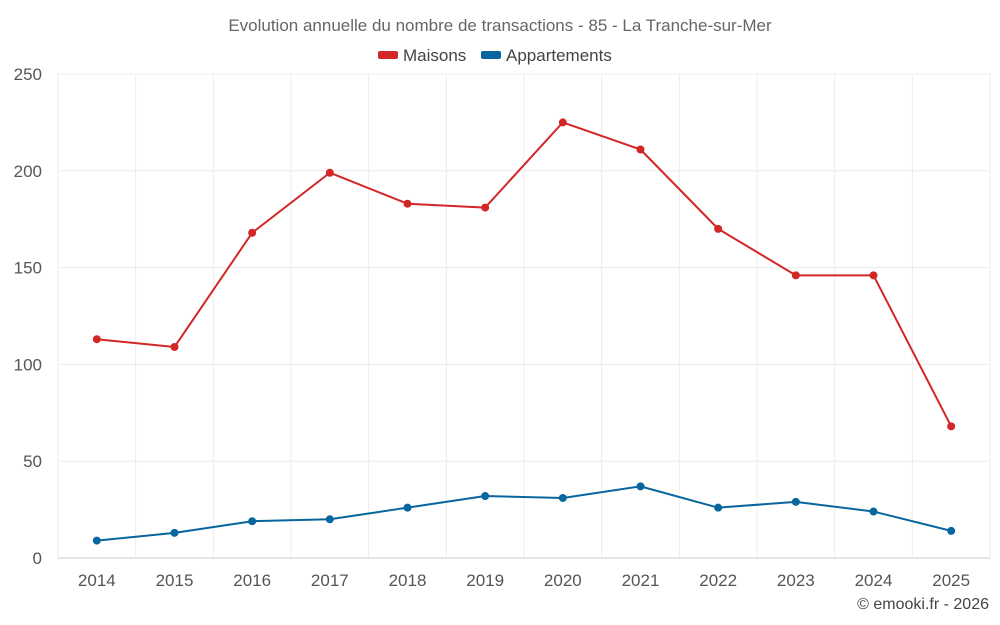  What do you see at coordinates (175, 580) in the screenshot?
I see `x-tick-label: 2015` at bounding box center [175, 580].